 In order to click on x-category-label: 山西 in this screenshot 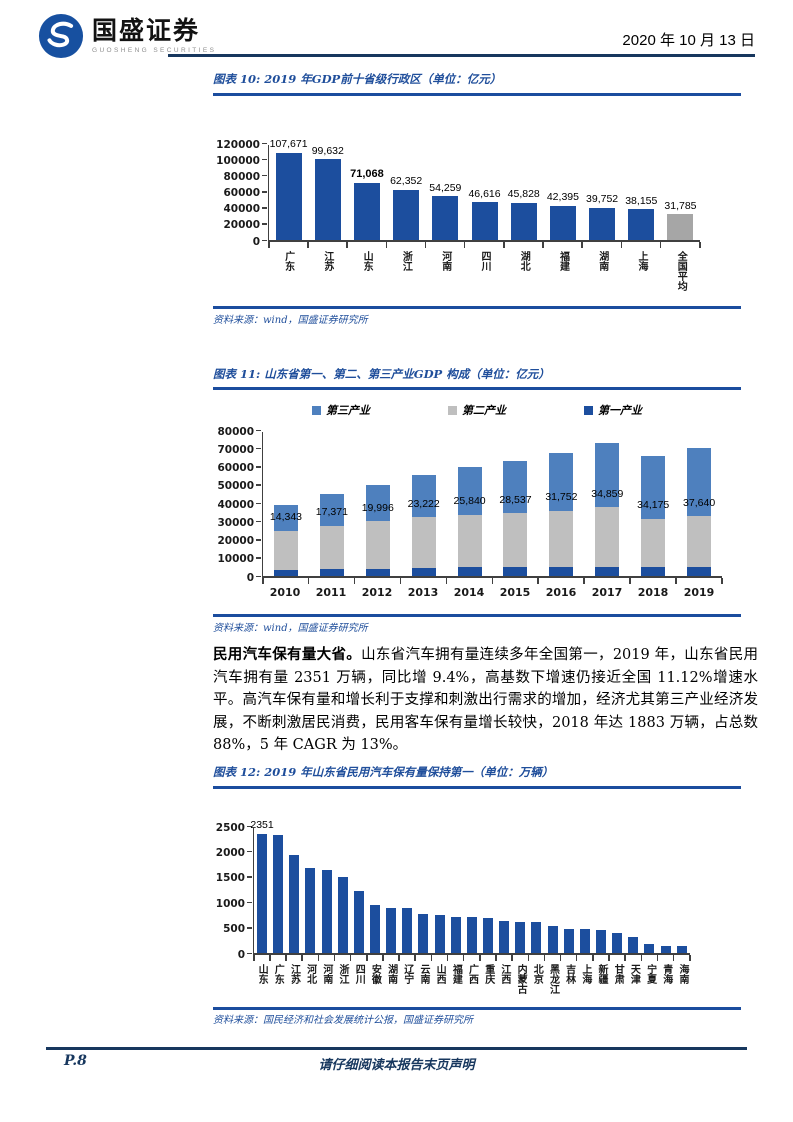, I will do `click(439, 979)`.